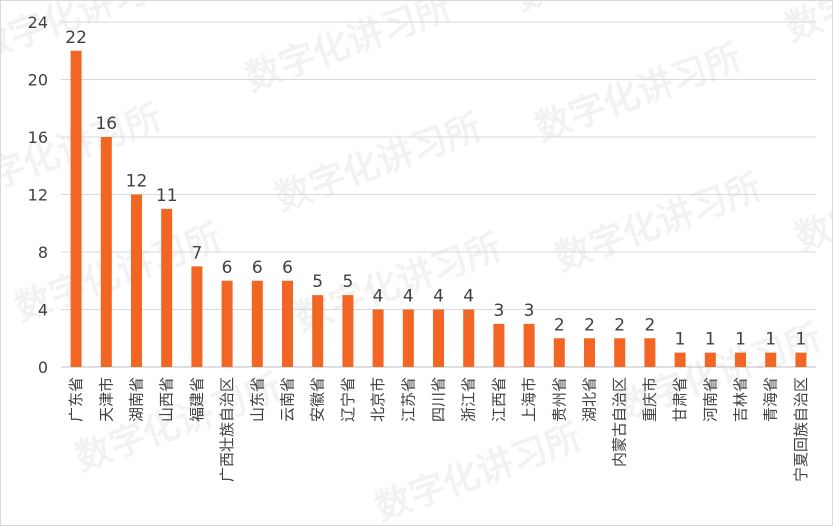 This screenshot has height=526, width=833. I want to click on y-tick-label: 0, so click(43, 367).